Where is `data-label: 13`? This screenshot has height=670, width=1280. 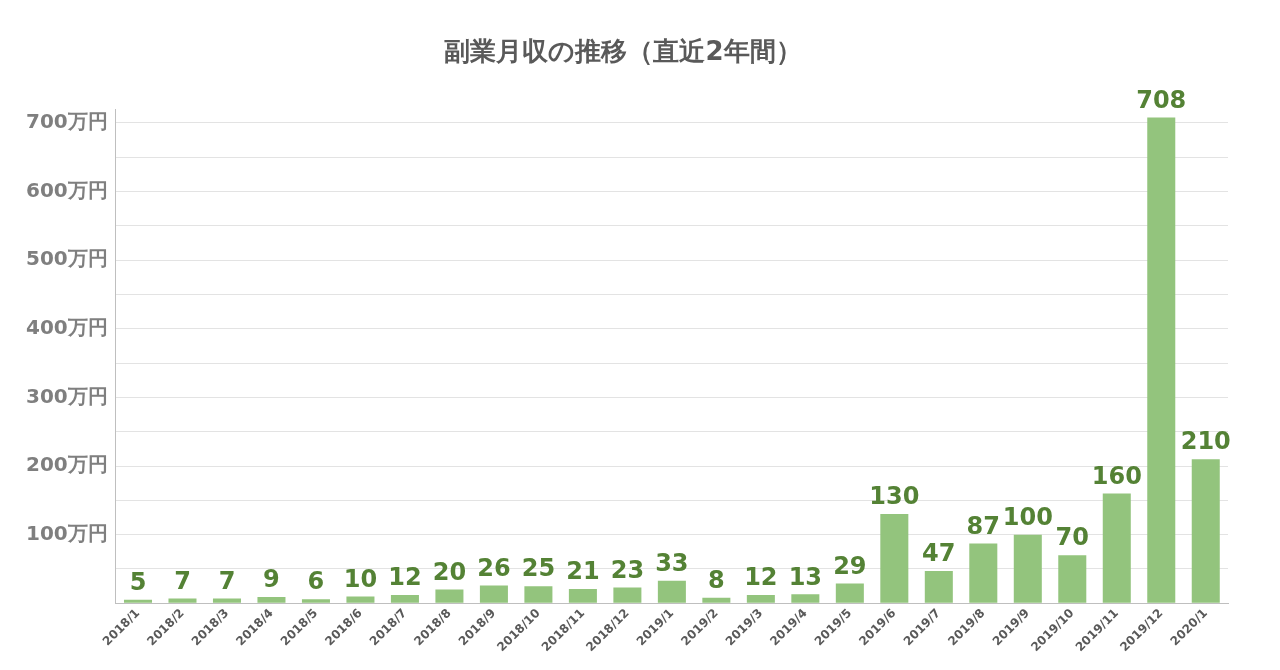 data-label: 13 is located at coordinates (805, 576).